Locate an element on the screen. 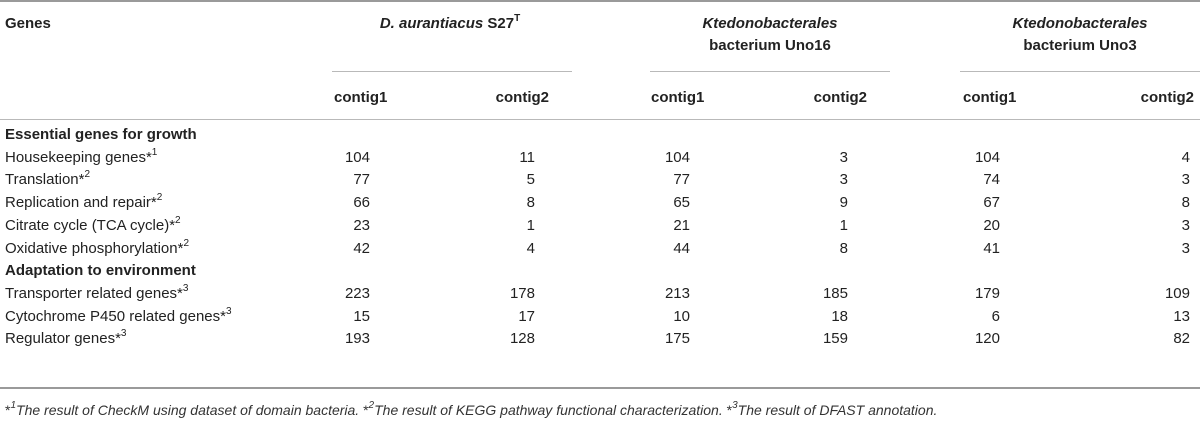 Image resolution: width=1200 pixels, height=429 pixels. footnote-text-3: The result of DFAST annotation. is located at coordinates (837, 410).